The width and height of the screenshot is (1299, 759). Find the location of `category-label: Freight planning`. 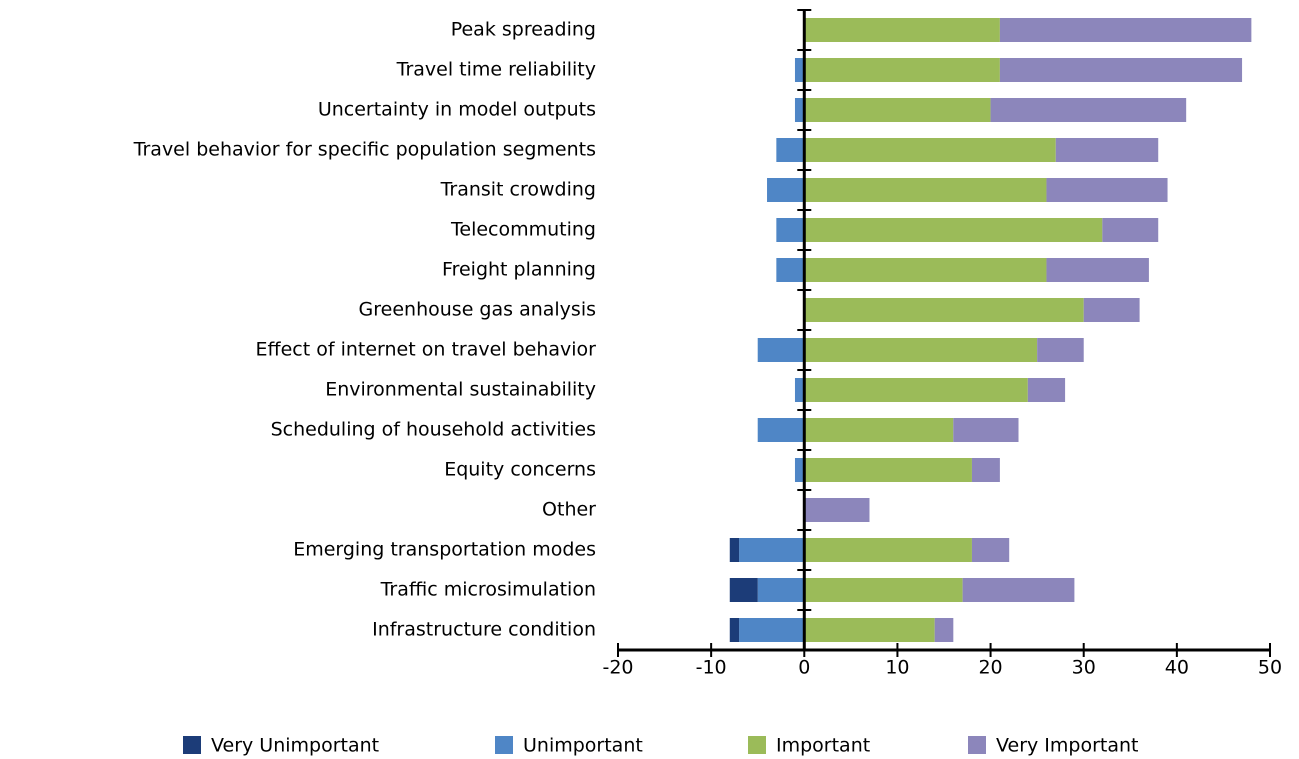

category-label: Freight planning is located at coordinates (519, 270).